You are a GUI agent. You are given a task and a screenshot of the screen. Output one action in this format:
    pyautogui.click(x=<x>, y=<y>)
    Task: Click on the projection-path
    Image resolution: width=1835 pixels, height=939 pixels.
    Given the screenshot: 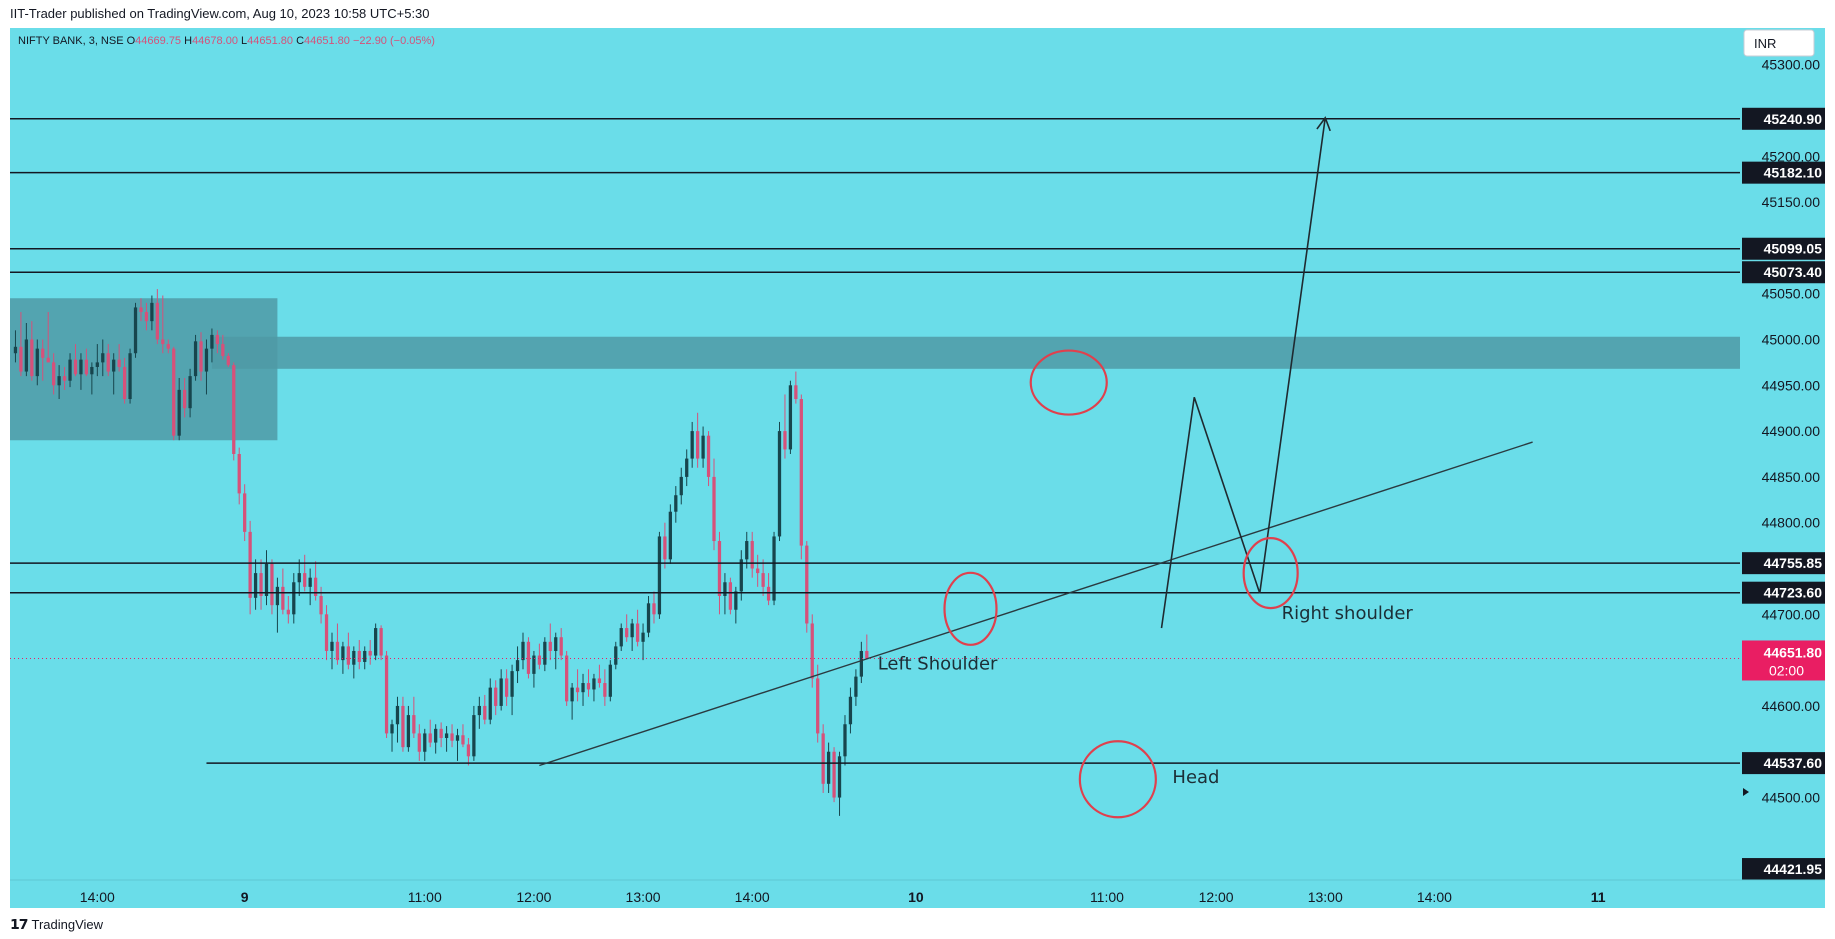 What is the action you would take?
    pyautogui.click(x=1243, y=373)
    